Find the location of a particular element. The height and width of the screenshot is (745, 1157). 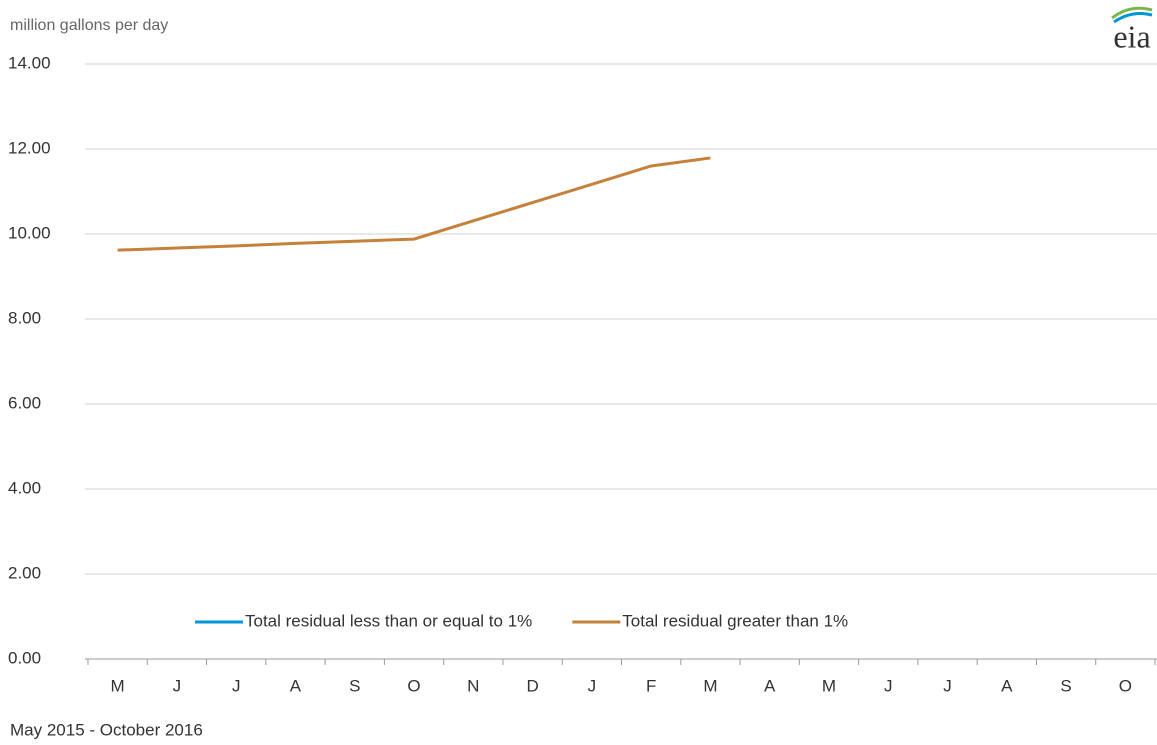

logo: eia is located at coordinates (1132, 30).